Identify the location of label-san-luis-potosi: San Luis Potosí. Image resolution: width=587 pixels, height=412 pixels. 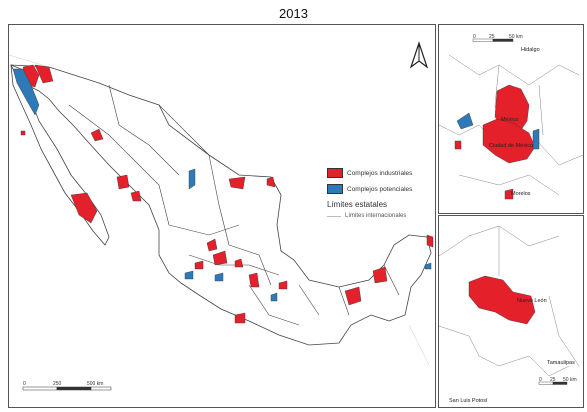
(468, 401).